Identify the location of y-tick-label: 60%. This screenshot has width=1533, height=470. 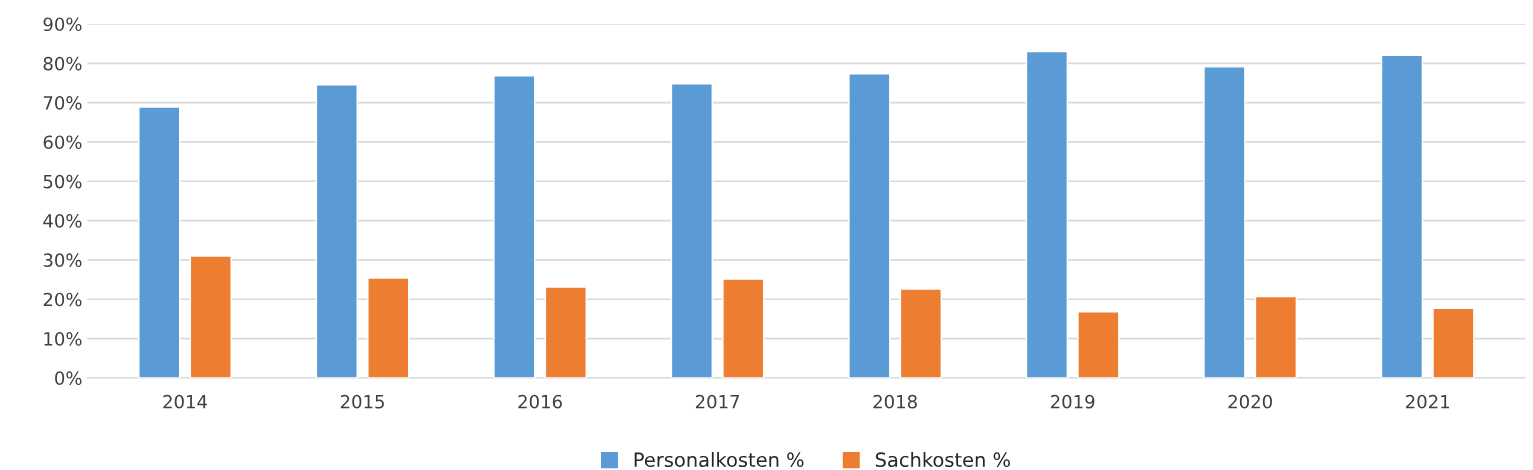
(62, 142).